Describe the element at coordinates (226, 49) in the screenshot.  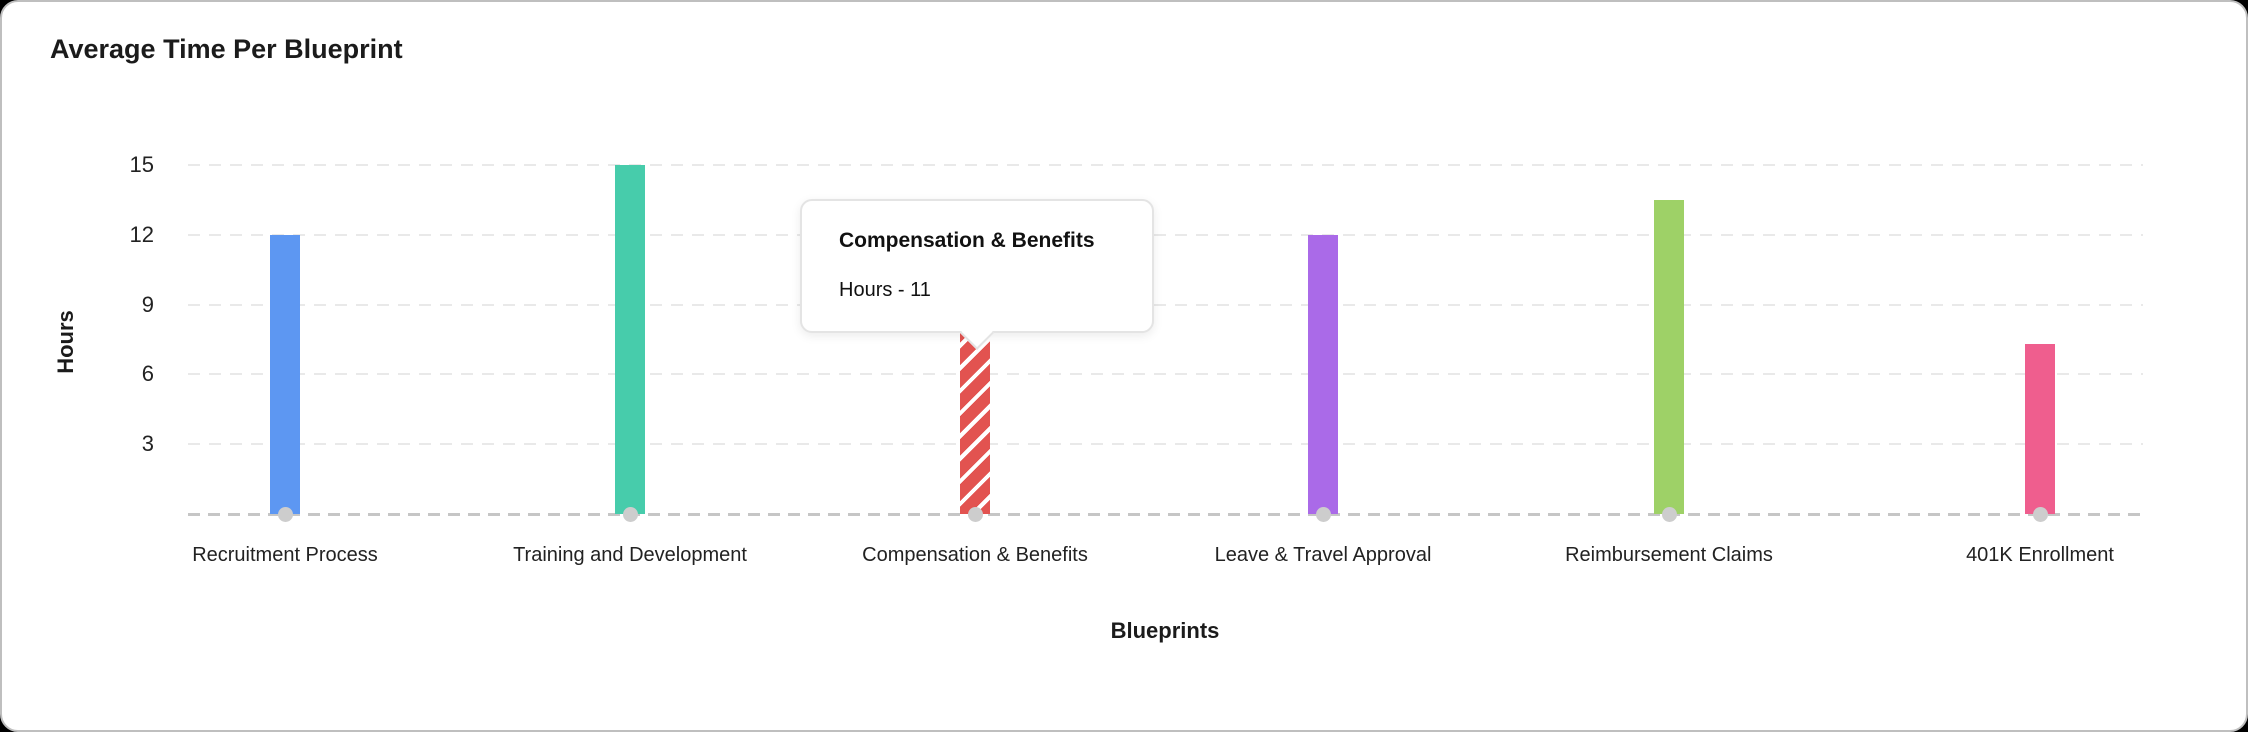
I see `chart-title: Average Time Per Blueprint` at that location.